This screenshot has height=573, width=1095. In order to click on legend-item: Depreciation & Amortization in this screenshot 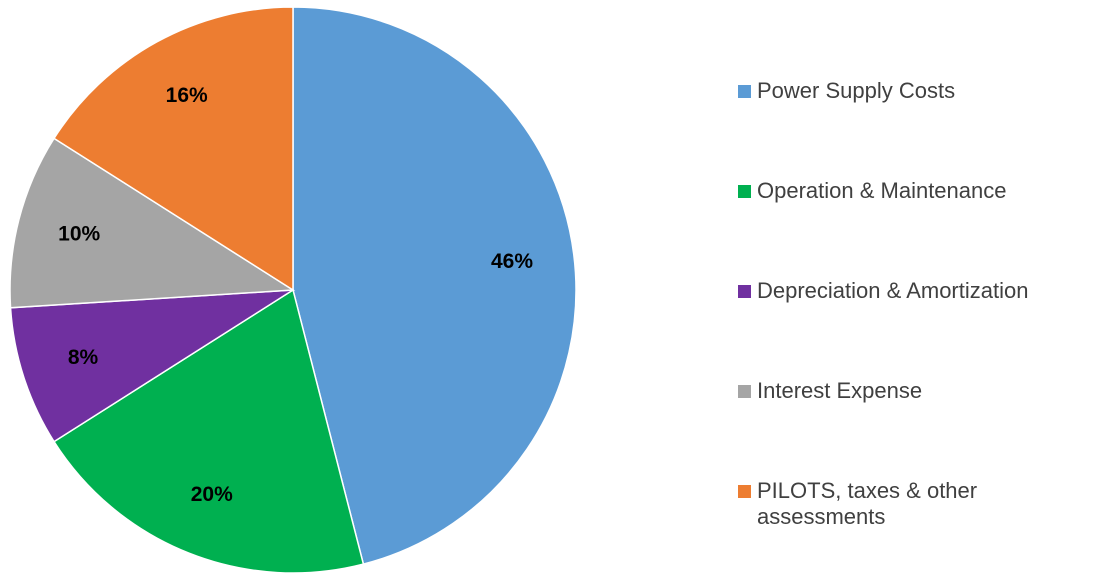, I will do `click(913, 291)`.